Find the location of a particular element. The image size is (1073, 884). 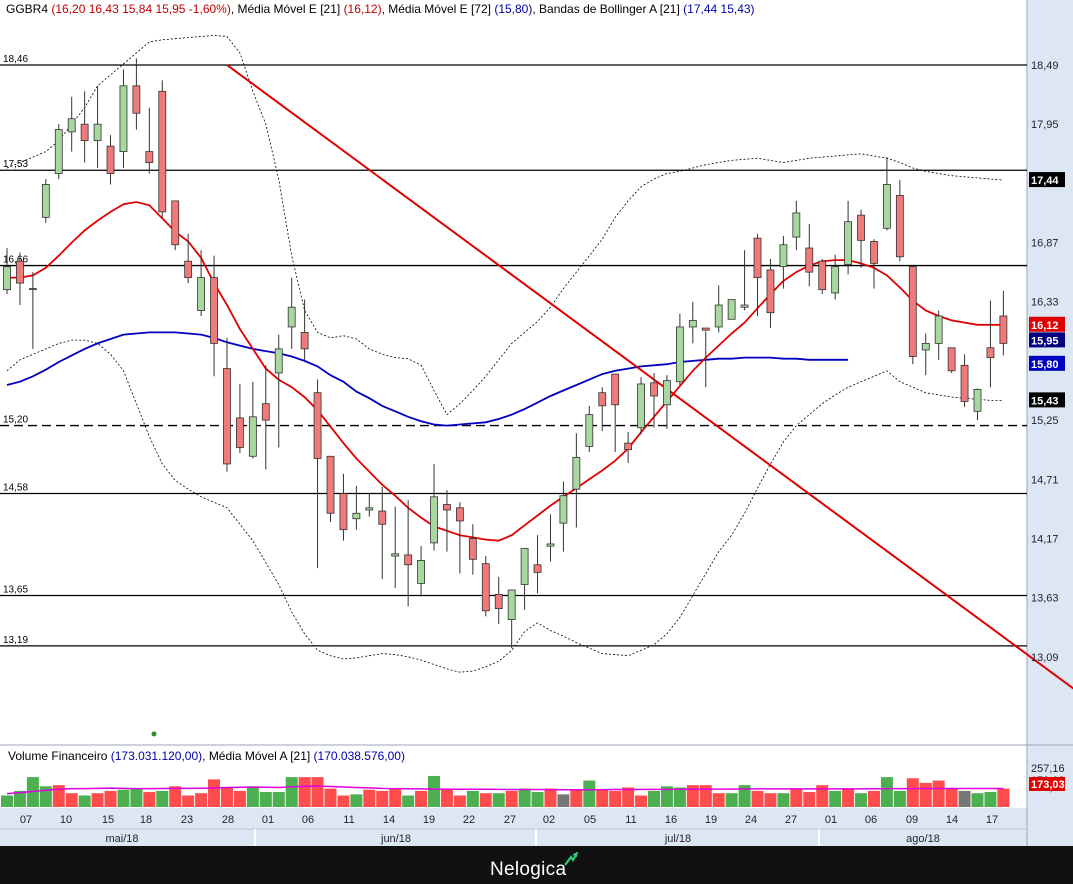

date-axis-day-label: 11 is located at coordinates (630, 820).